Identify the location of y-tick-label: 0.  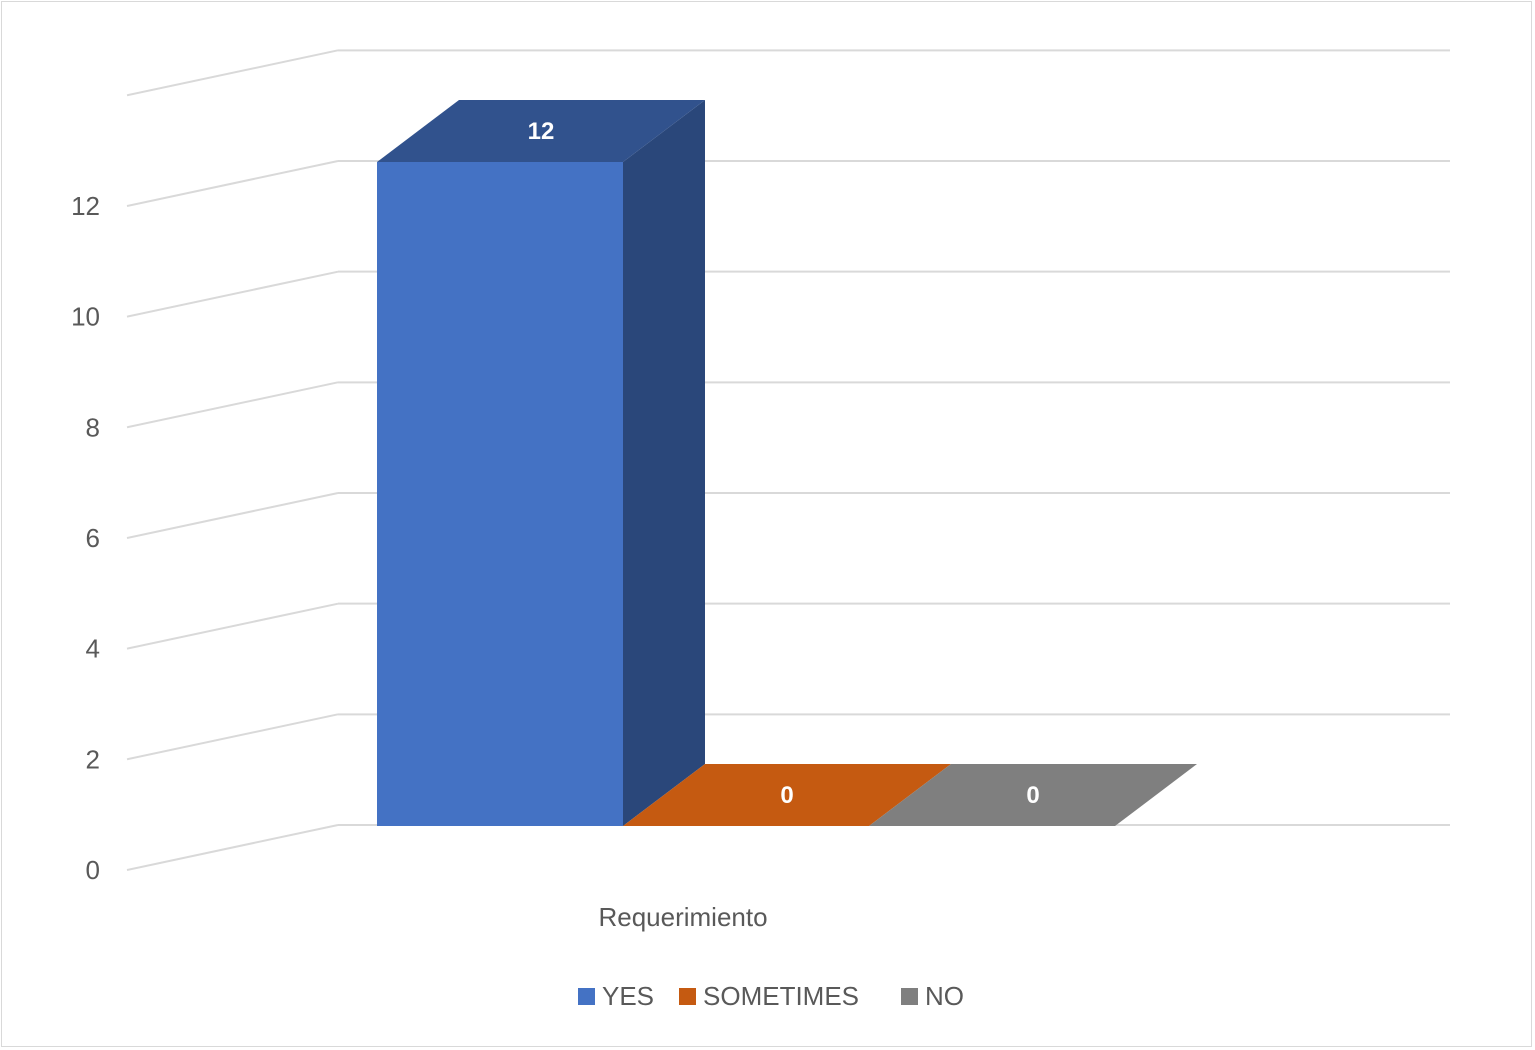
(93, 870).